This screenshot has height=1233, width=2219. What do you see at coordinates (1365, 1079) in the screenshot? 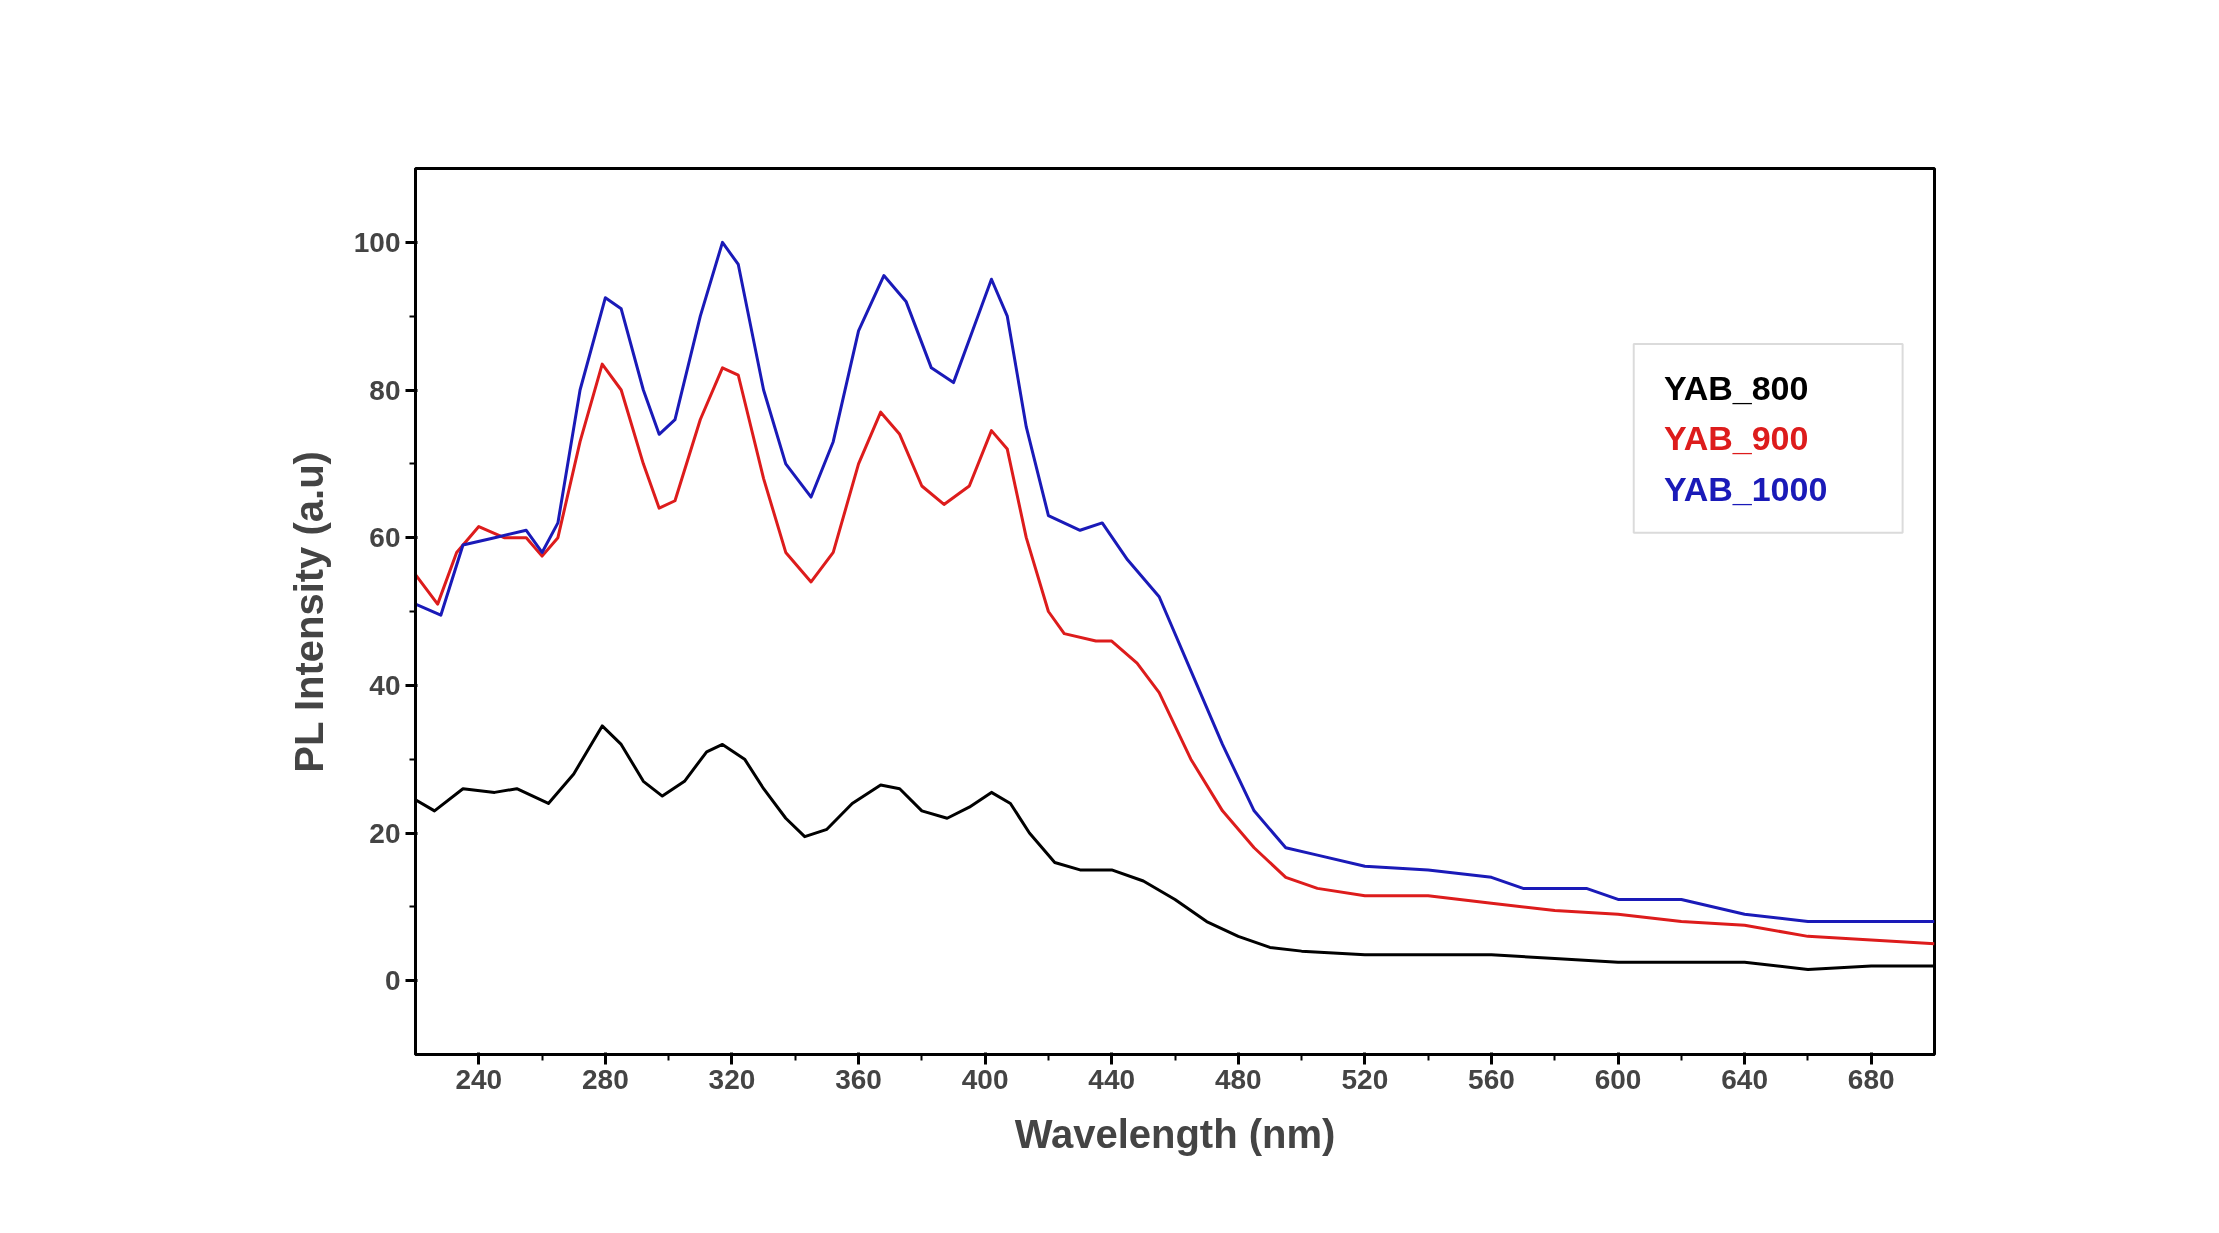
I see `x-tick-label: 520` at bounding box center [1365, 1079].